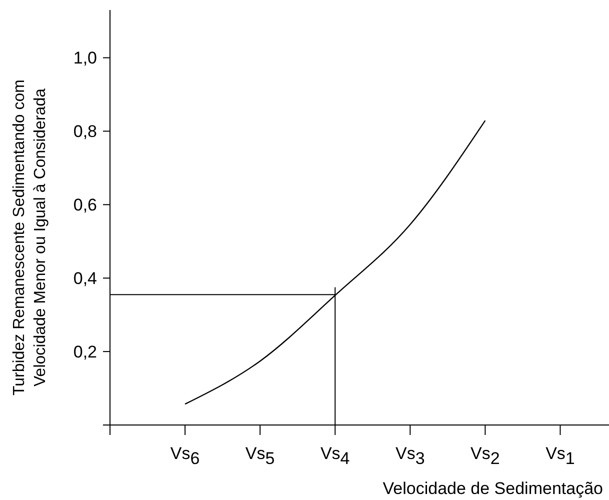  What do you see at coordinates (85, 278) in the screenshot?
I see `y-tick-label: 0,4` at bounding box center [85, 278].